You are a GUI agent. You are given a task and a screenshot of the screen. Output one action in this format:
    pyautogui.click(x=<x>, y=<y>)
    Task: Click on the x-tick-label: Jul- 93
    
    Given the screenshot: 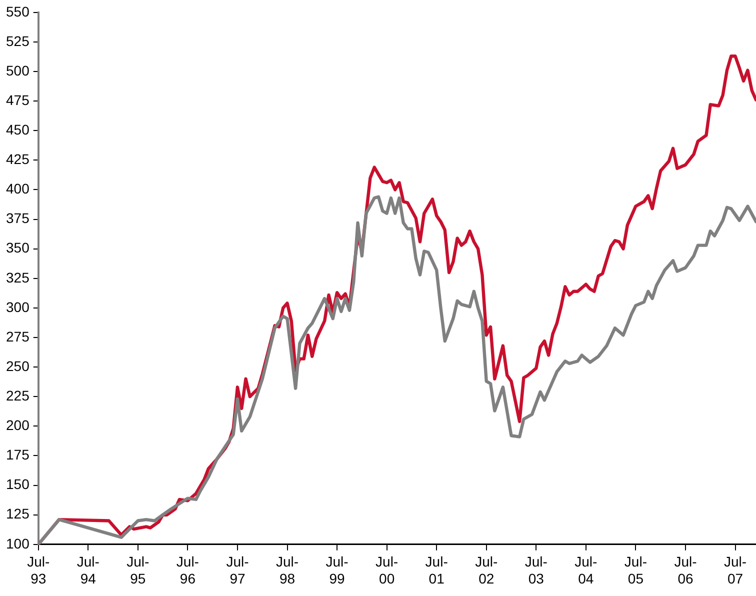 What is the action you would take?
    pyautogui.click(x=38, y=570)
    